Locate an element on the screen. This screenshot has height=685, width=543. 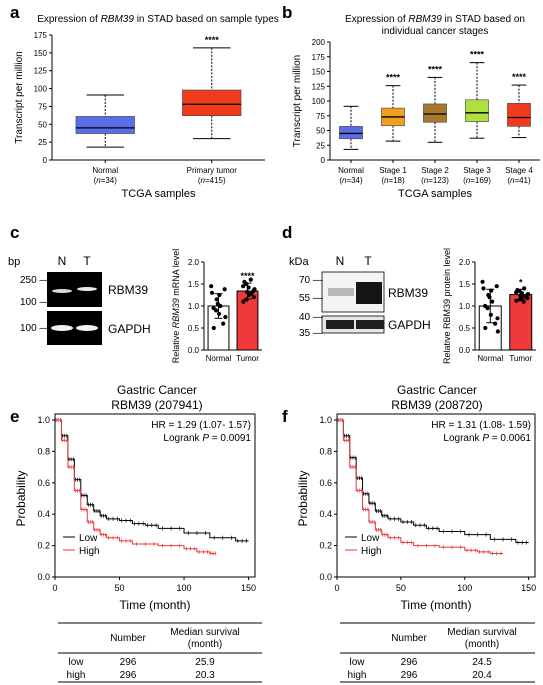
logrank-value: = 0.0091 is located at coordinates (230, 438).